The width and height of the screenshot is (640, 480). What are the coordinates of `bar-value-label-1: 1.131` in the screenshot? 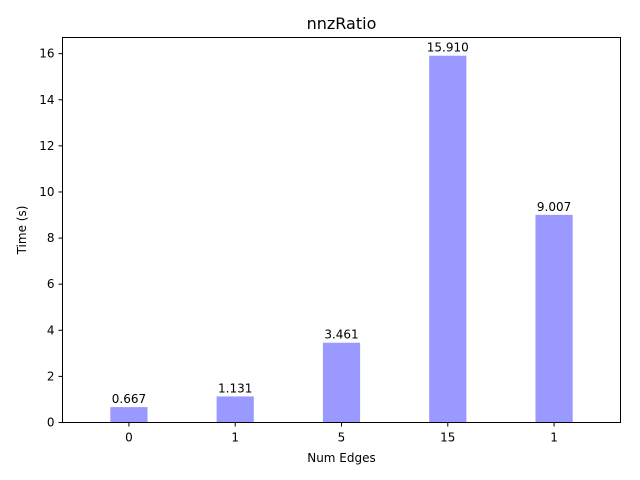 It's located at (235, 388).